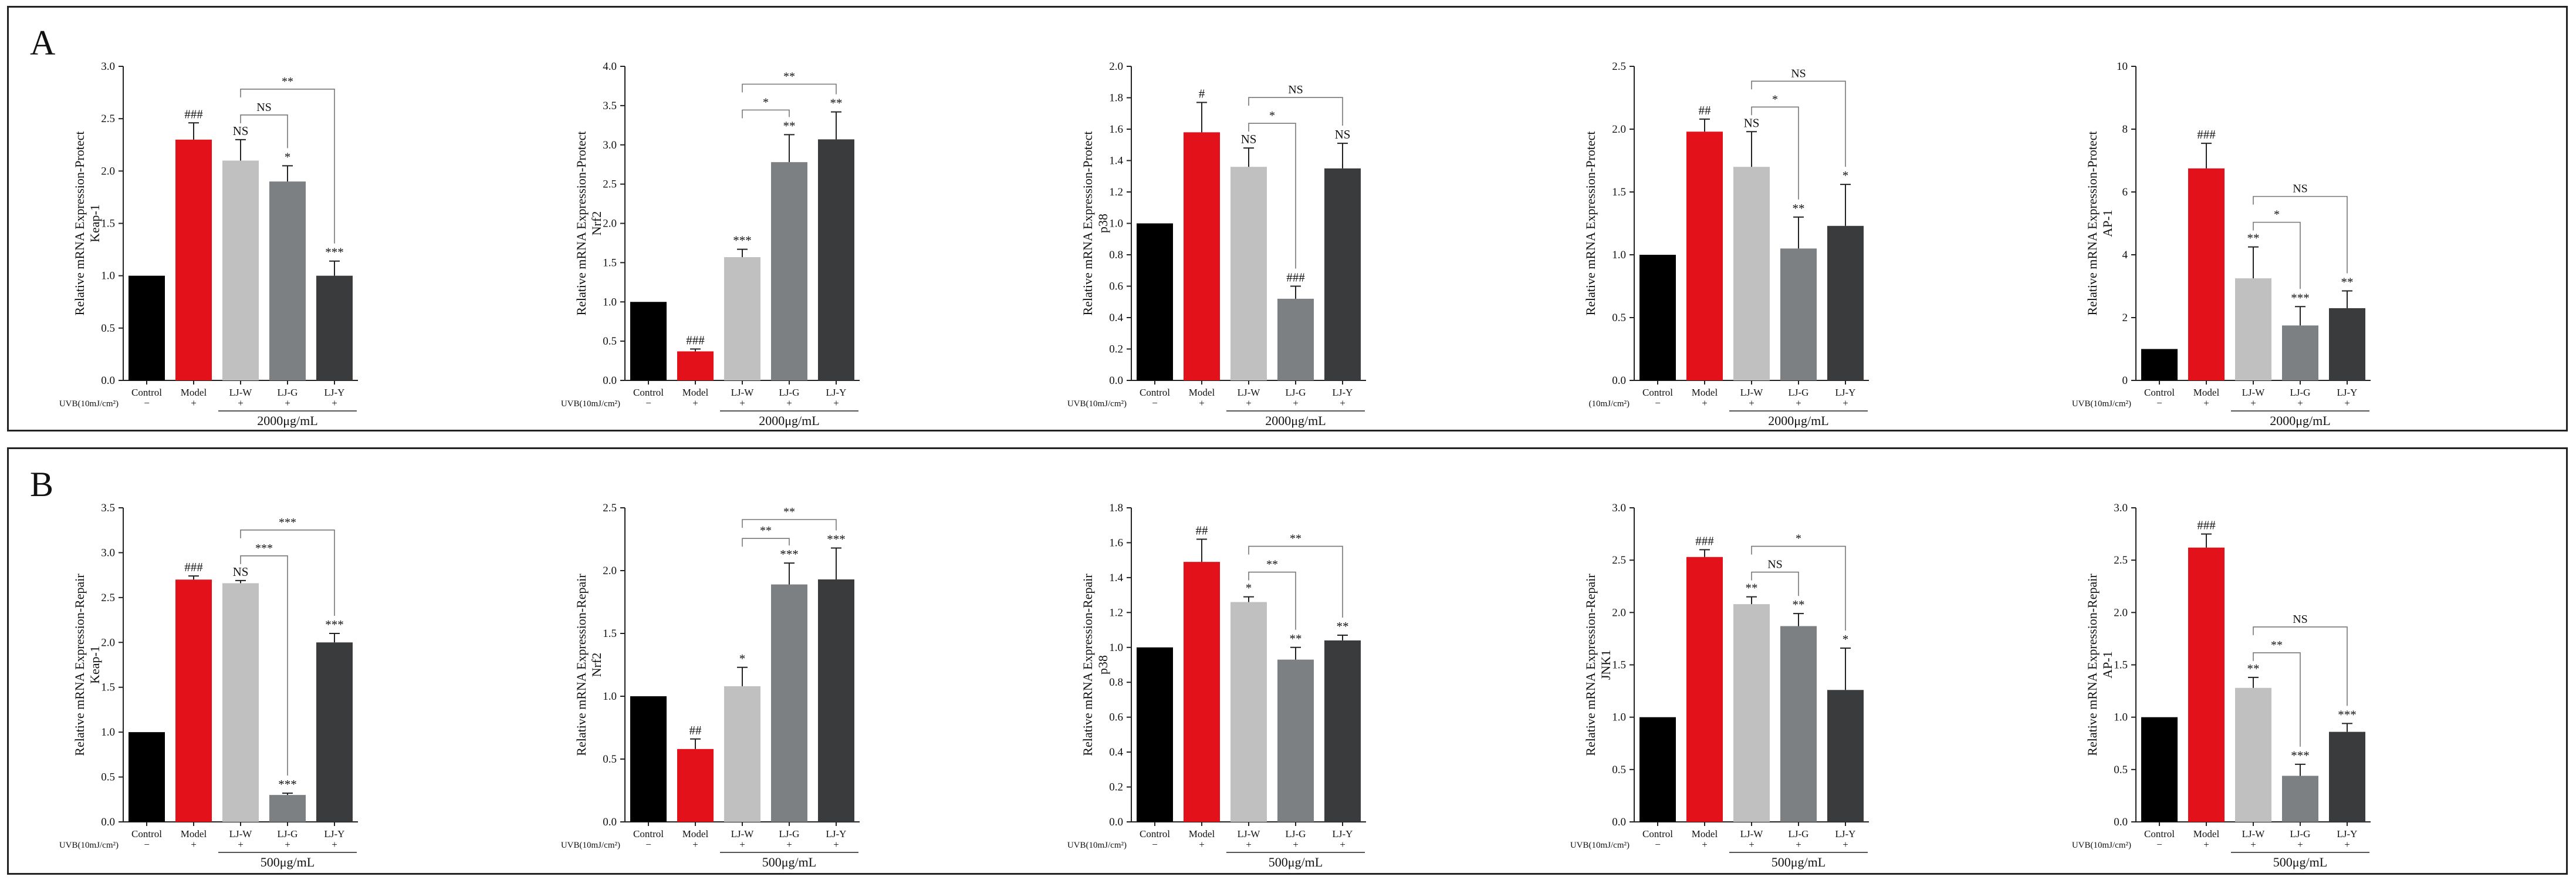  What do you see at coordinates (1116, 192) in the screenshot?
I see `y-tick-label: 1.2` at bounding box center [1116, 192].